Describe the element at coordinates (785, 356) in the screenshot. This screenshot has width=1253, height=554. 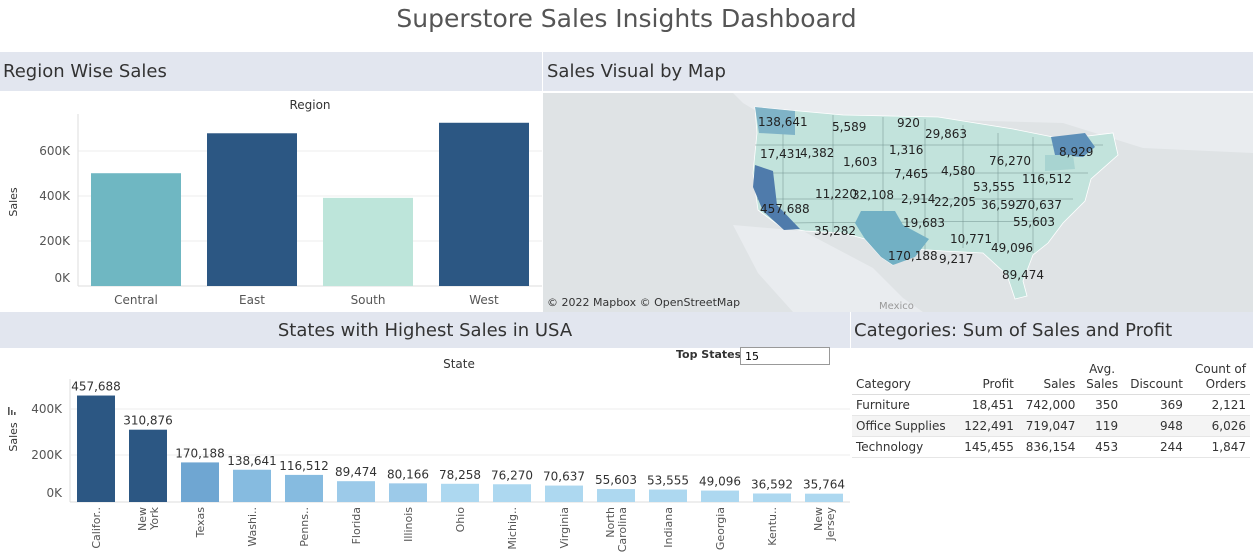
I see `top-states-input` at that location.